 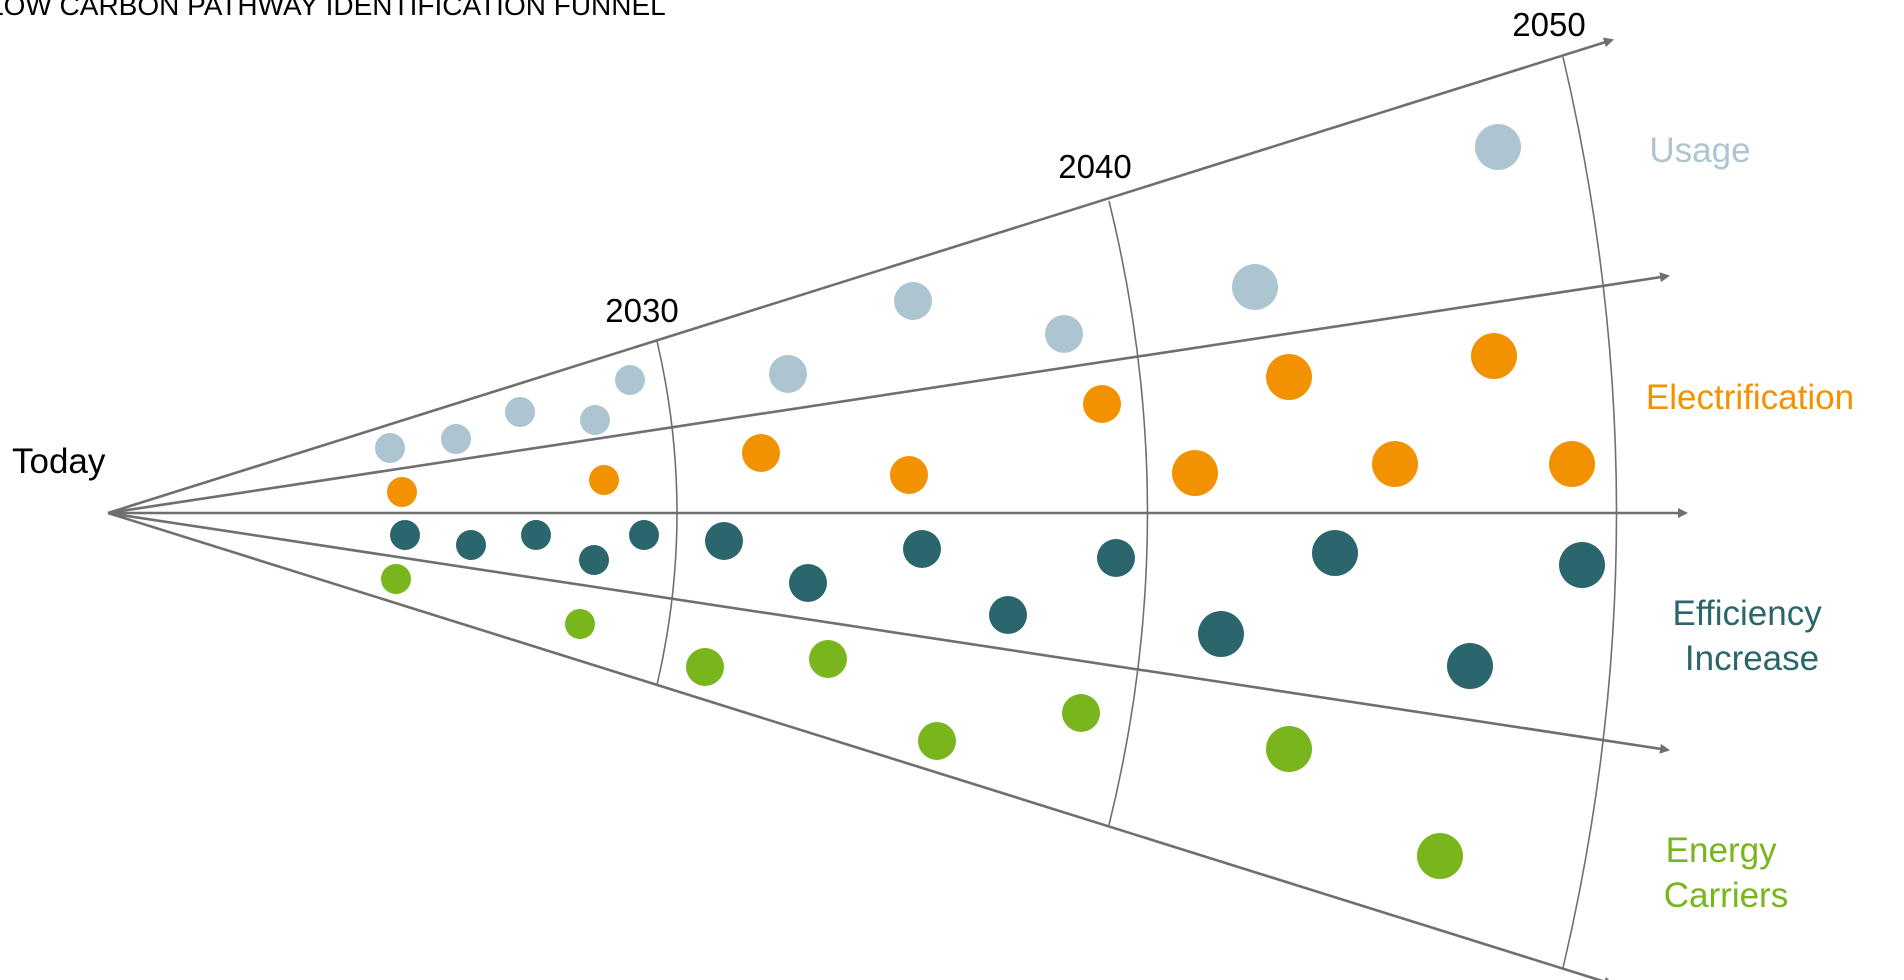 I want to click on category-label-efficiency: Efficiency Increase, so click(x=1752, y=636).